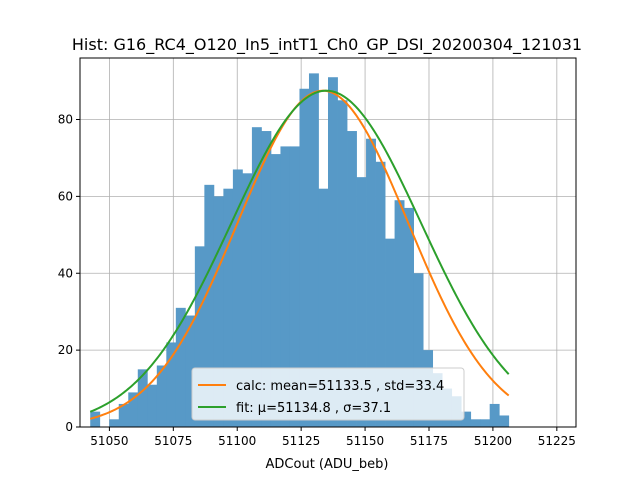 Image resolution: width=640 pixels, height=480 pixels. Describe the element at coordinates (429, 441) in the screenshot. I see `x-tick-label: 51175` at that location.